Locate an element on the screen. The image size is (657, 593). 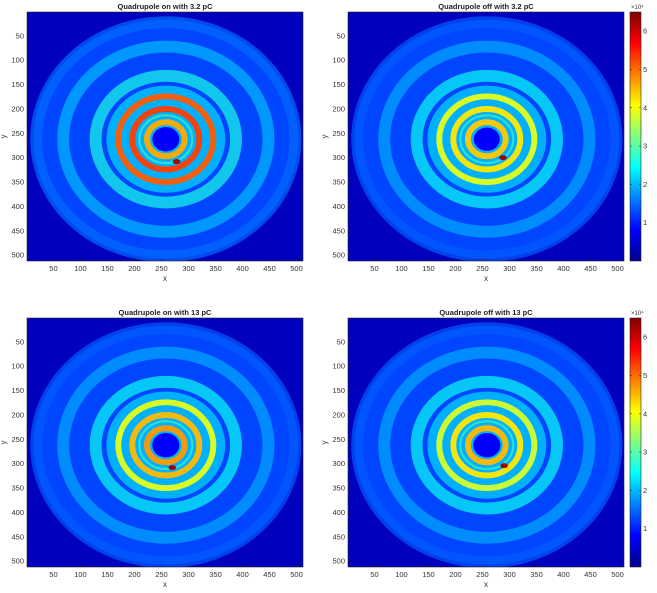
chart-title: Quadrupole on with 3.2 pC is located at coordinates (165, 6).